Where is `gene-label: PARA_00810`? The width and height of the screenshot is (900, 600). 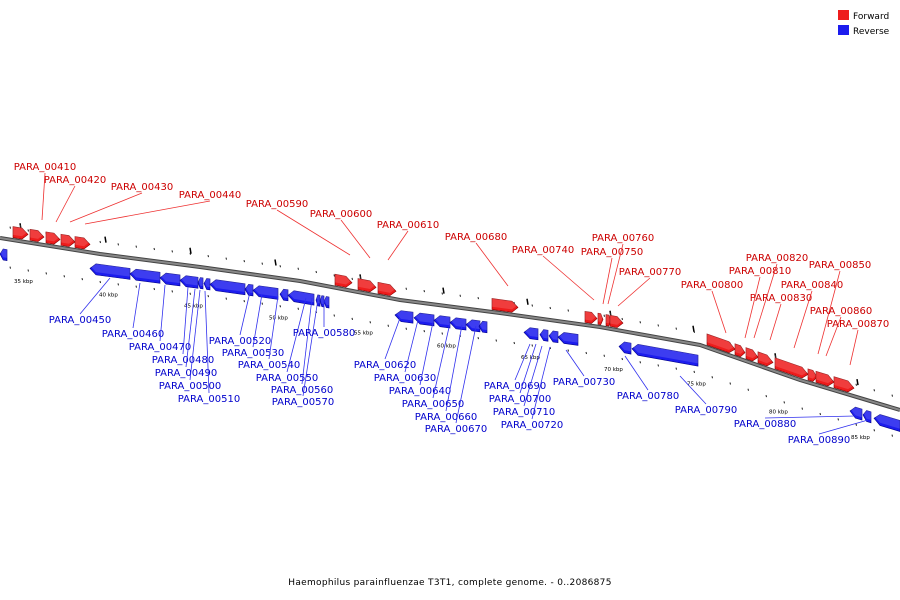 gene-label: PARA_00810 is located at coordinates (760, 271).